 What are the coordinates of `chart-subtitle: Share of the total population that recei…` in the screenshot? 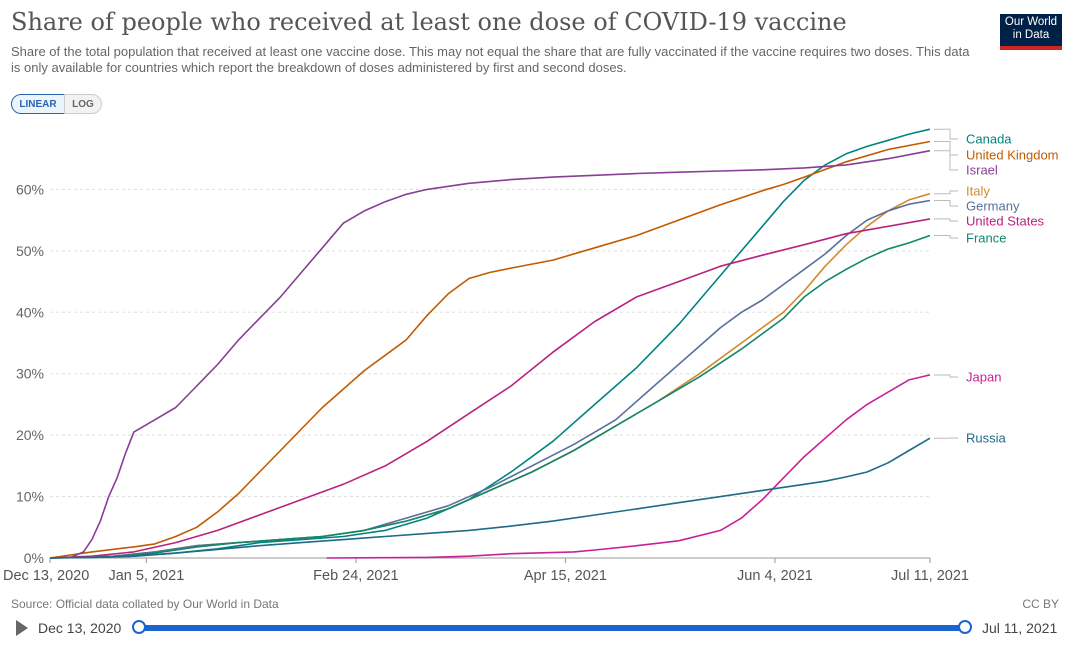 It's located at (490, 59).